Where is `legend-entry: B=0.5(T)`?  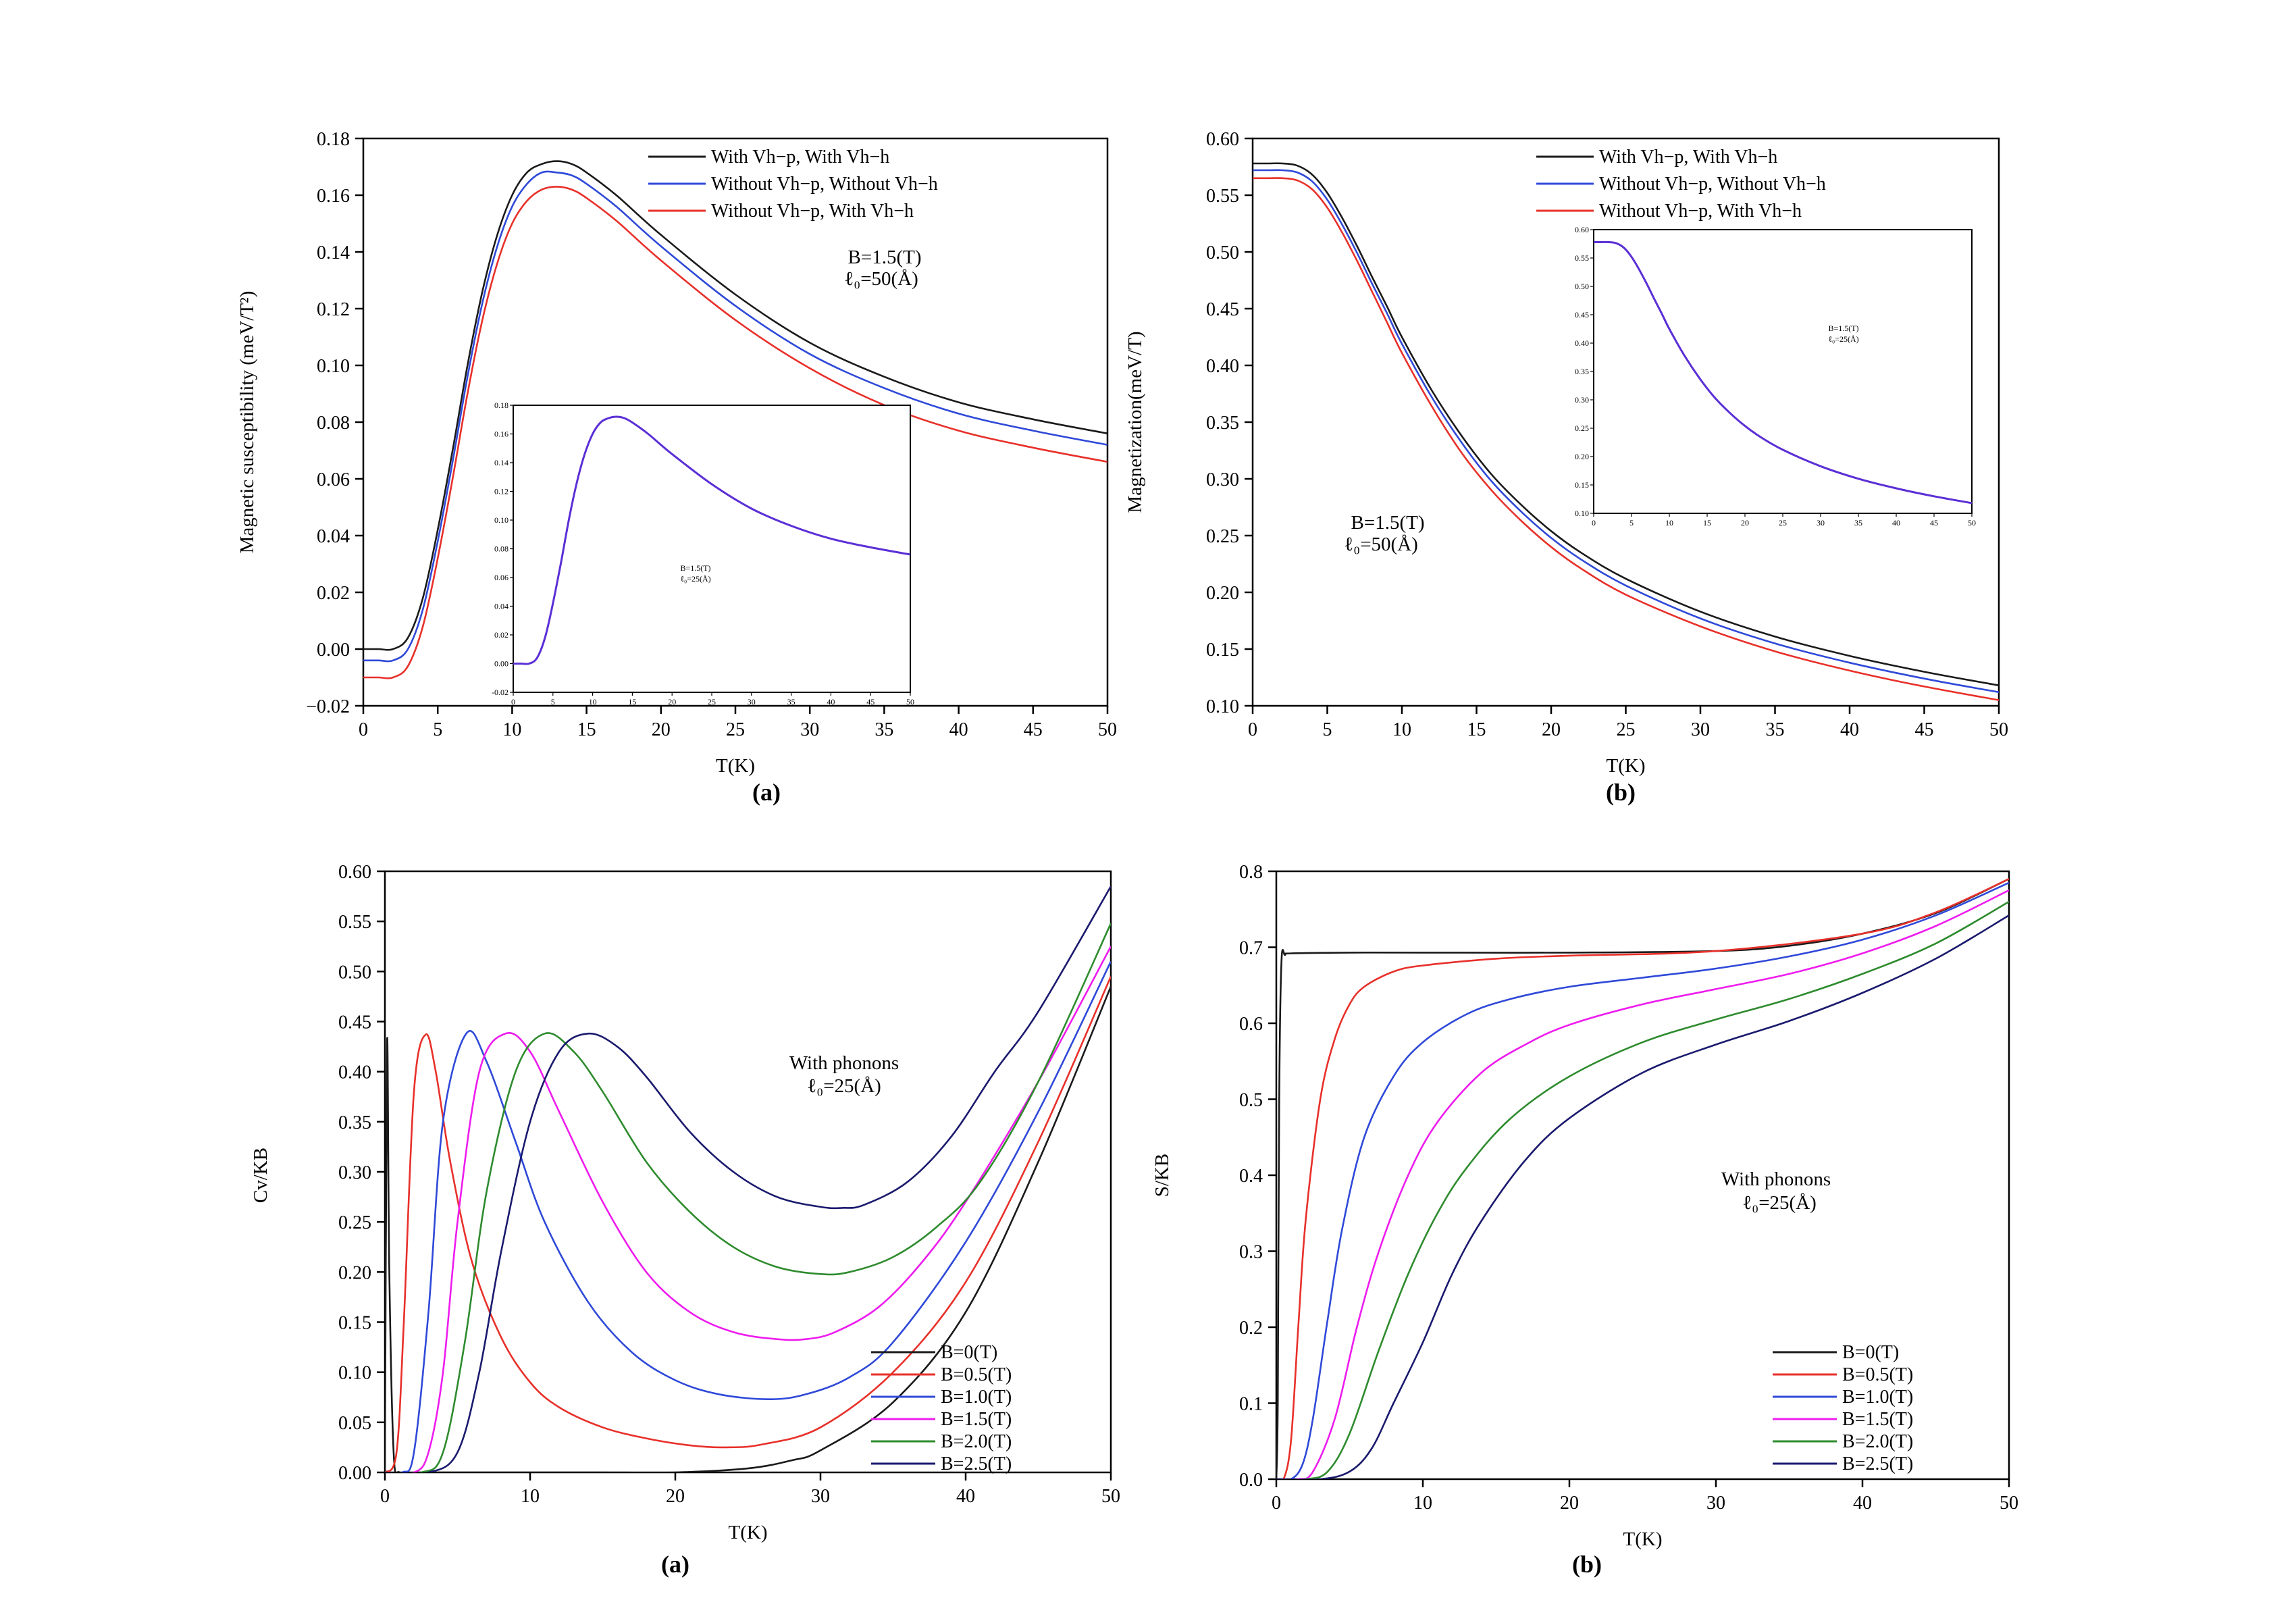
legend-entry: B=0.5(T) is located at coordinates (1878, 1374).